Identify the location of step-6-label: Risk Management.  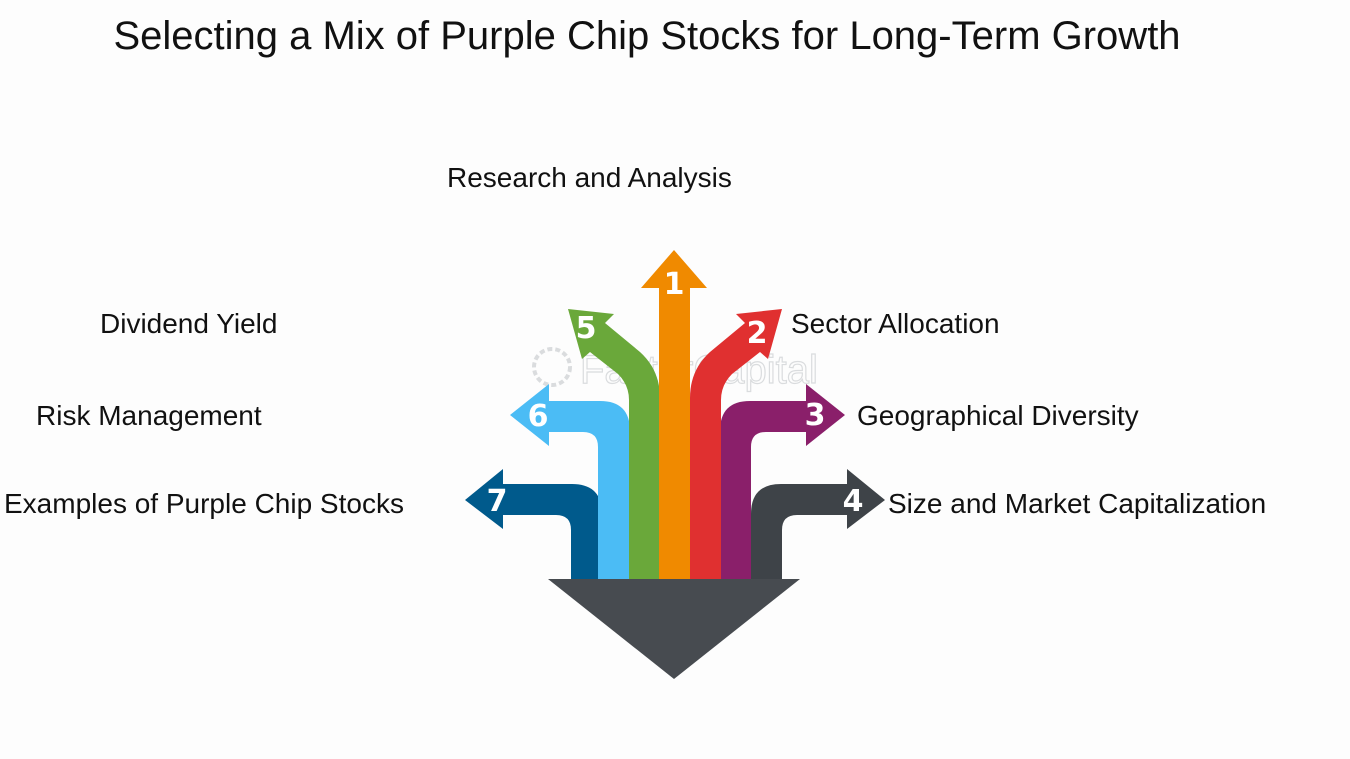
(149, 415).